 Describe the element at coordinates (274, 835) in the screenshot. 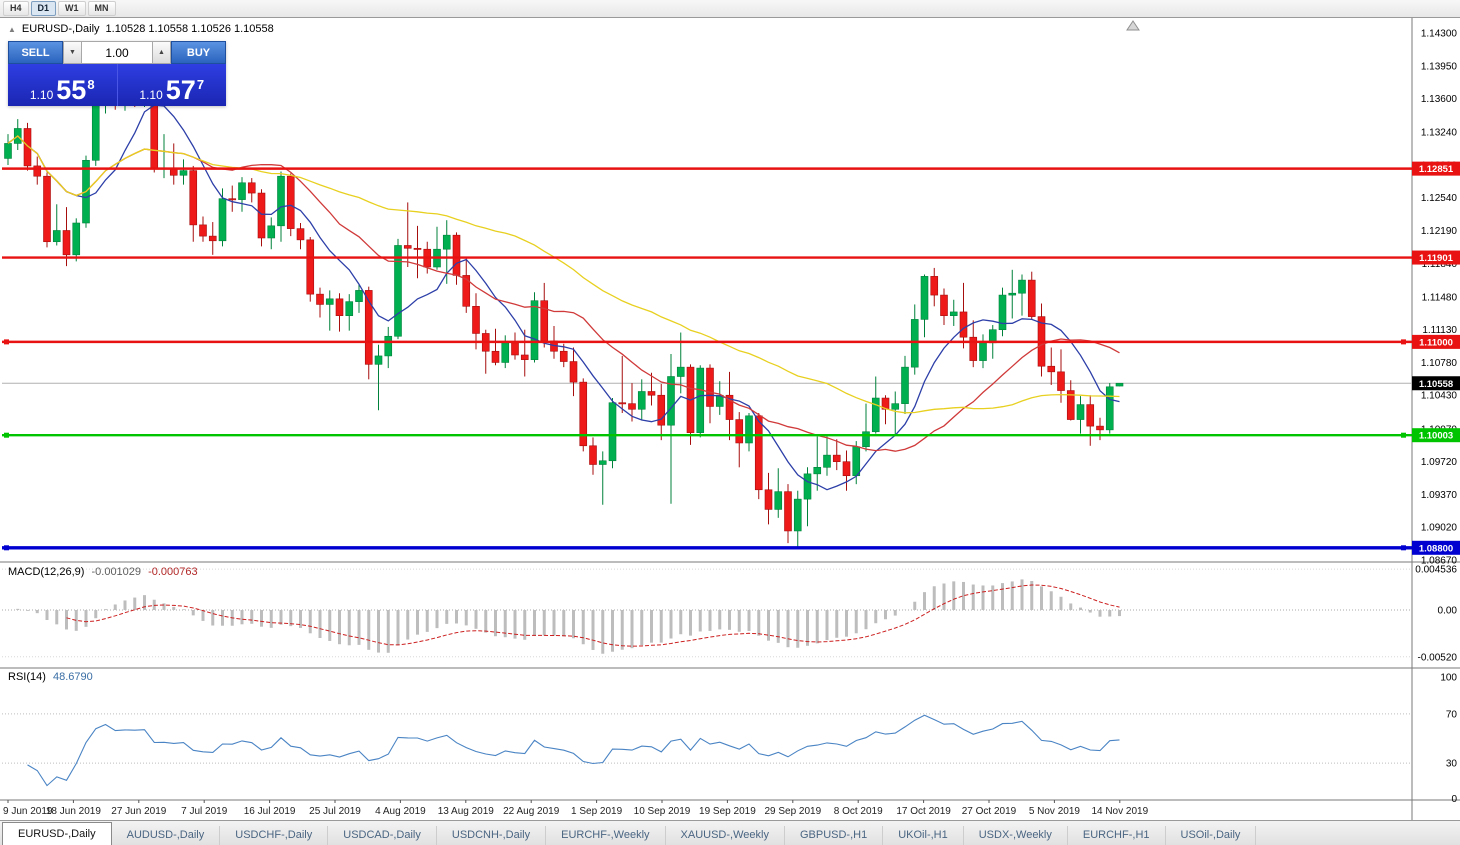

I see `chart-tab-usdchf-daily: USDCHF-,Daily` at that location.